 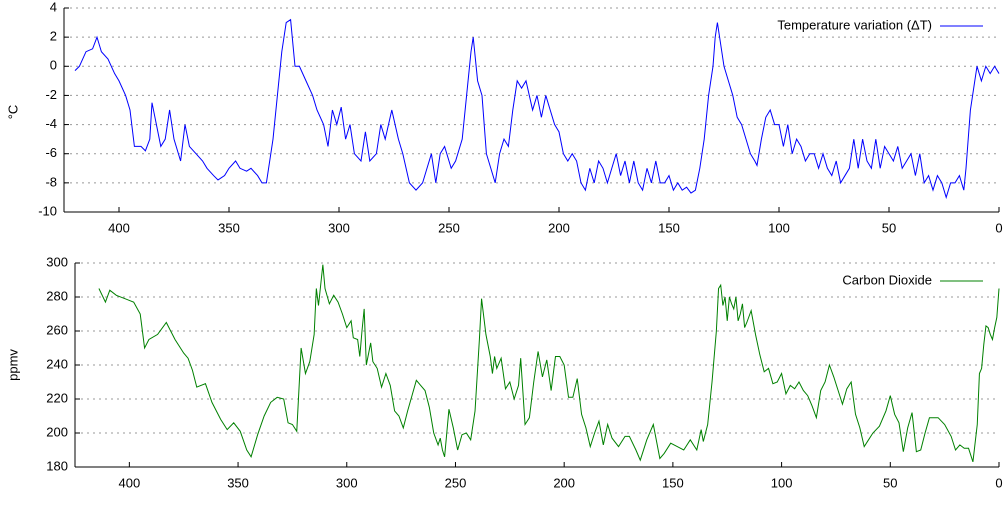 I want to click on y-tick-label: -2, so click(x=51, y=94).